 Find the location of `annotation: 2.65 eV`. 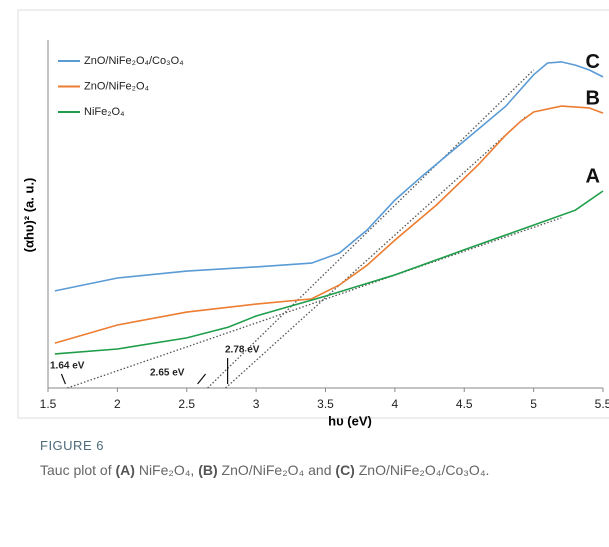

annotation: 2.65 eV is located at coordinates (167, 373).